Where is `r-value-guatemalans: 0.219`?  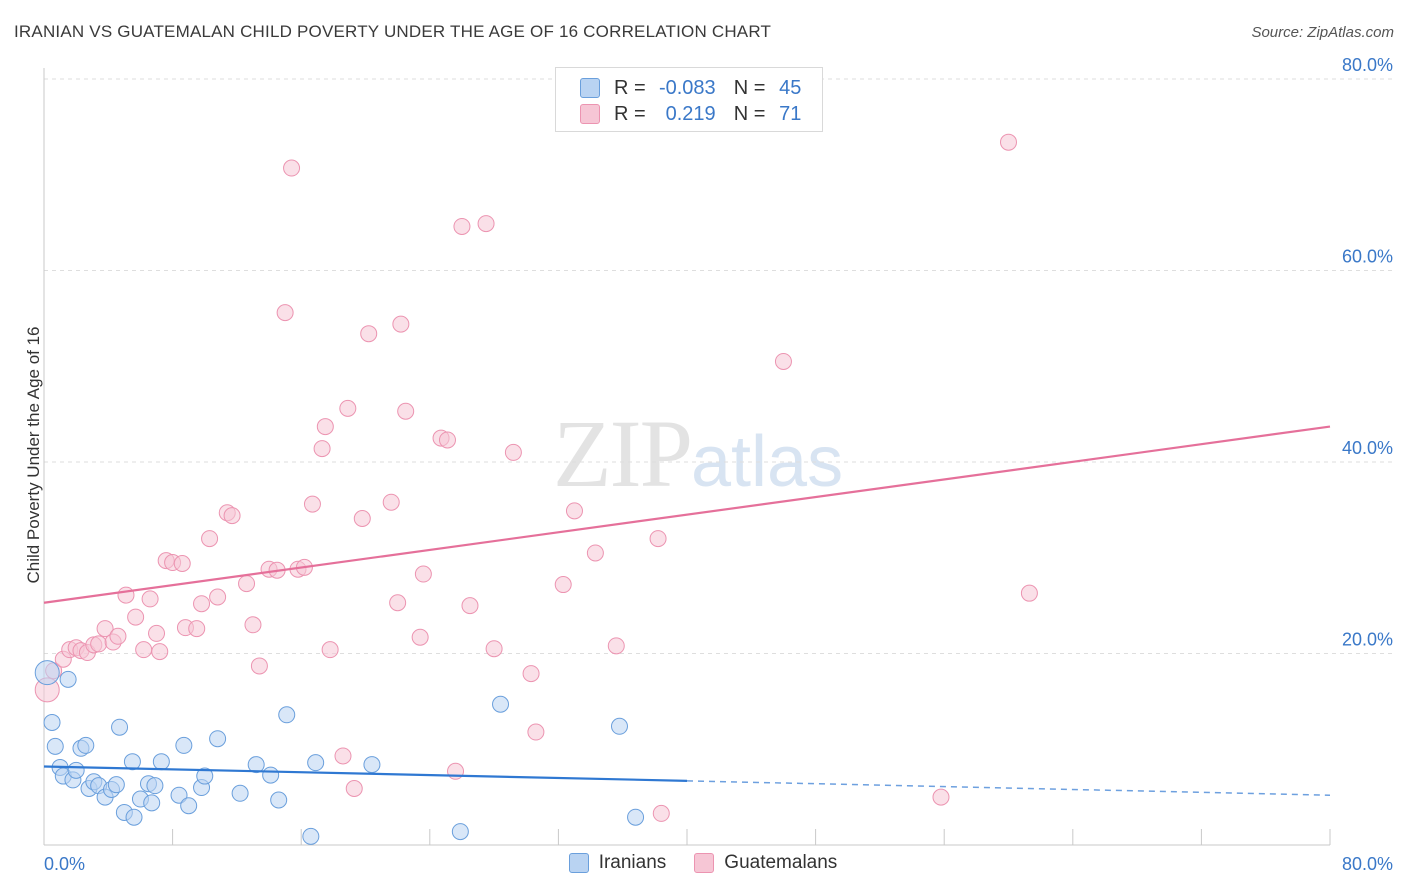 r-value-guatemalans: 0.219 is located at coordinates (690, 113).